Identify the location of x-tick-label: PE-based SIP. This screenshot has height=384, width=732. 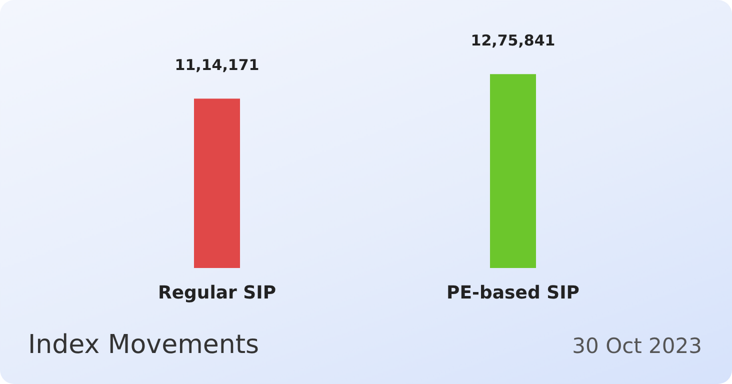
(513, 293).